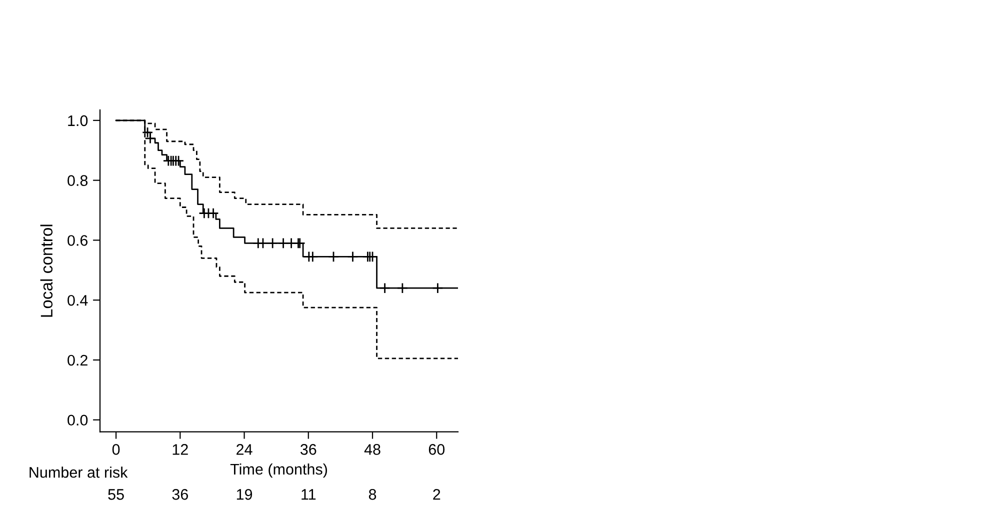 The width and height of the screenshot is (1000, 526). Describe the element at coordinates (279, 470) in the screenshot. I see `x-axis-title: Time (months)` at that location.